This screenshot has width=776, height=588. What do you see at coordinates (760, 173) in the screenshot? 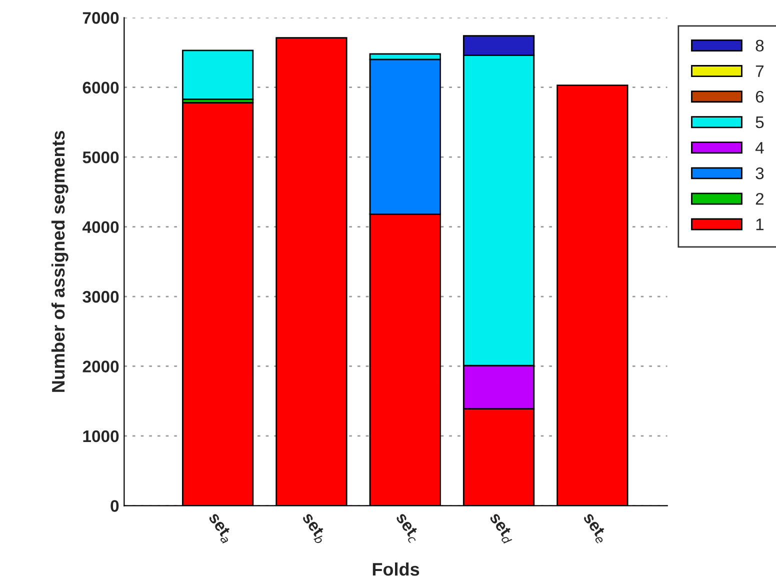
I see `legend-label: 3` at bounding box center [760, 173].